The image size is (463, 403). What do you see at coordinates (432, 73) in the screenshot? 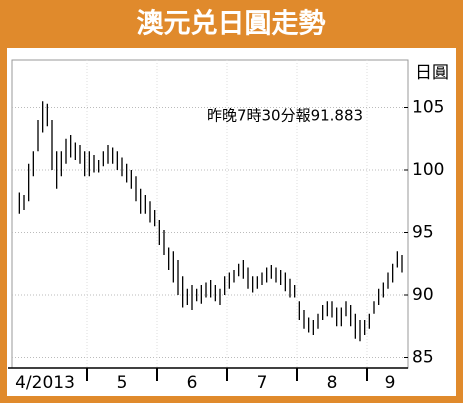
I see `y-axis-label: 日圓` at bounding box center [432, 73].